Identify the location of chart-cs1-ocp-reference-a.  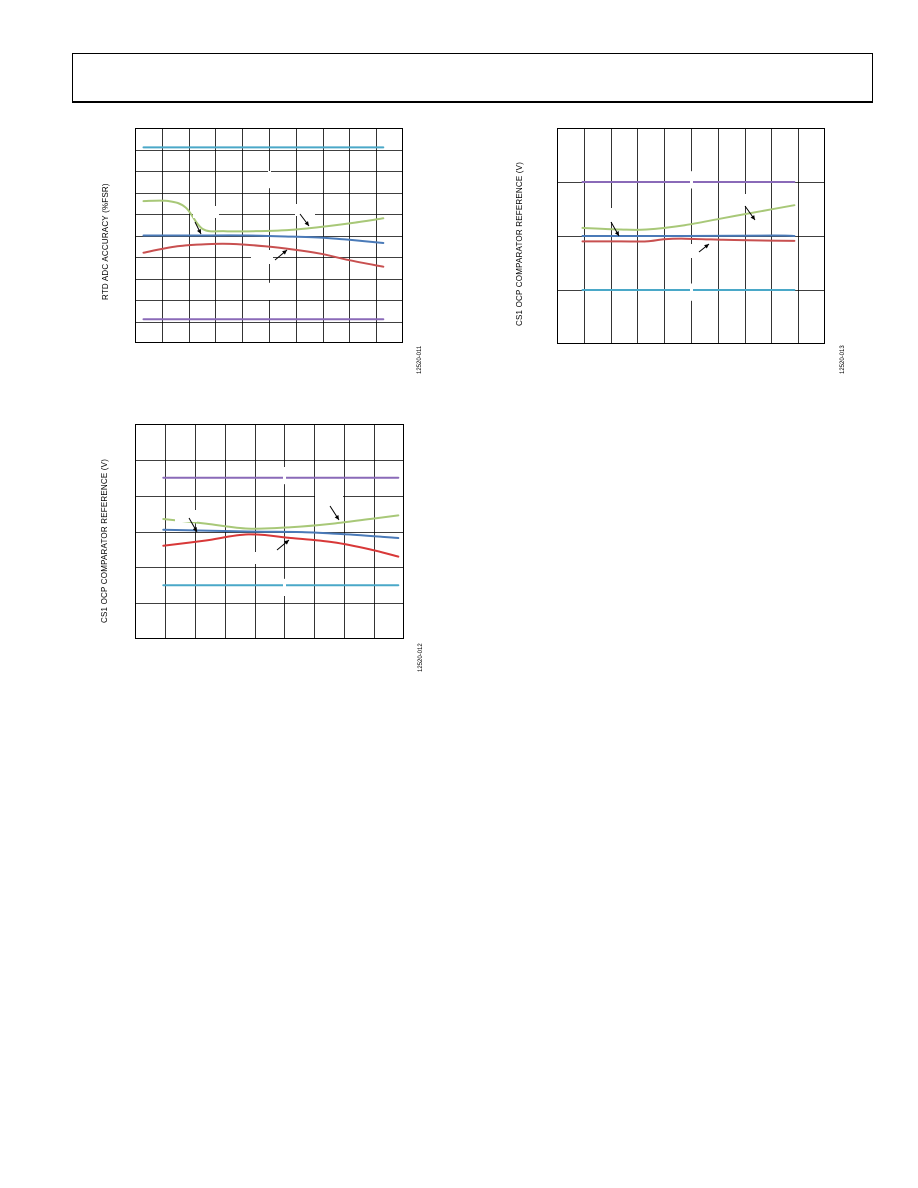
(691, 236).